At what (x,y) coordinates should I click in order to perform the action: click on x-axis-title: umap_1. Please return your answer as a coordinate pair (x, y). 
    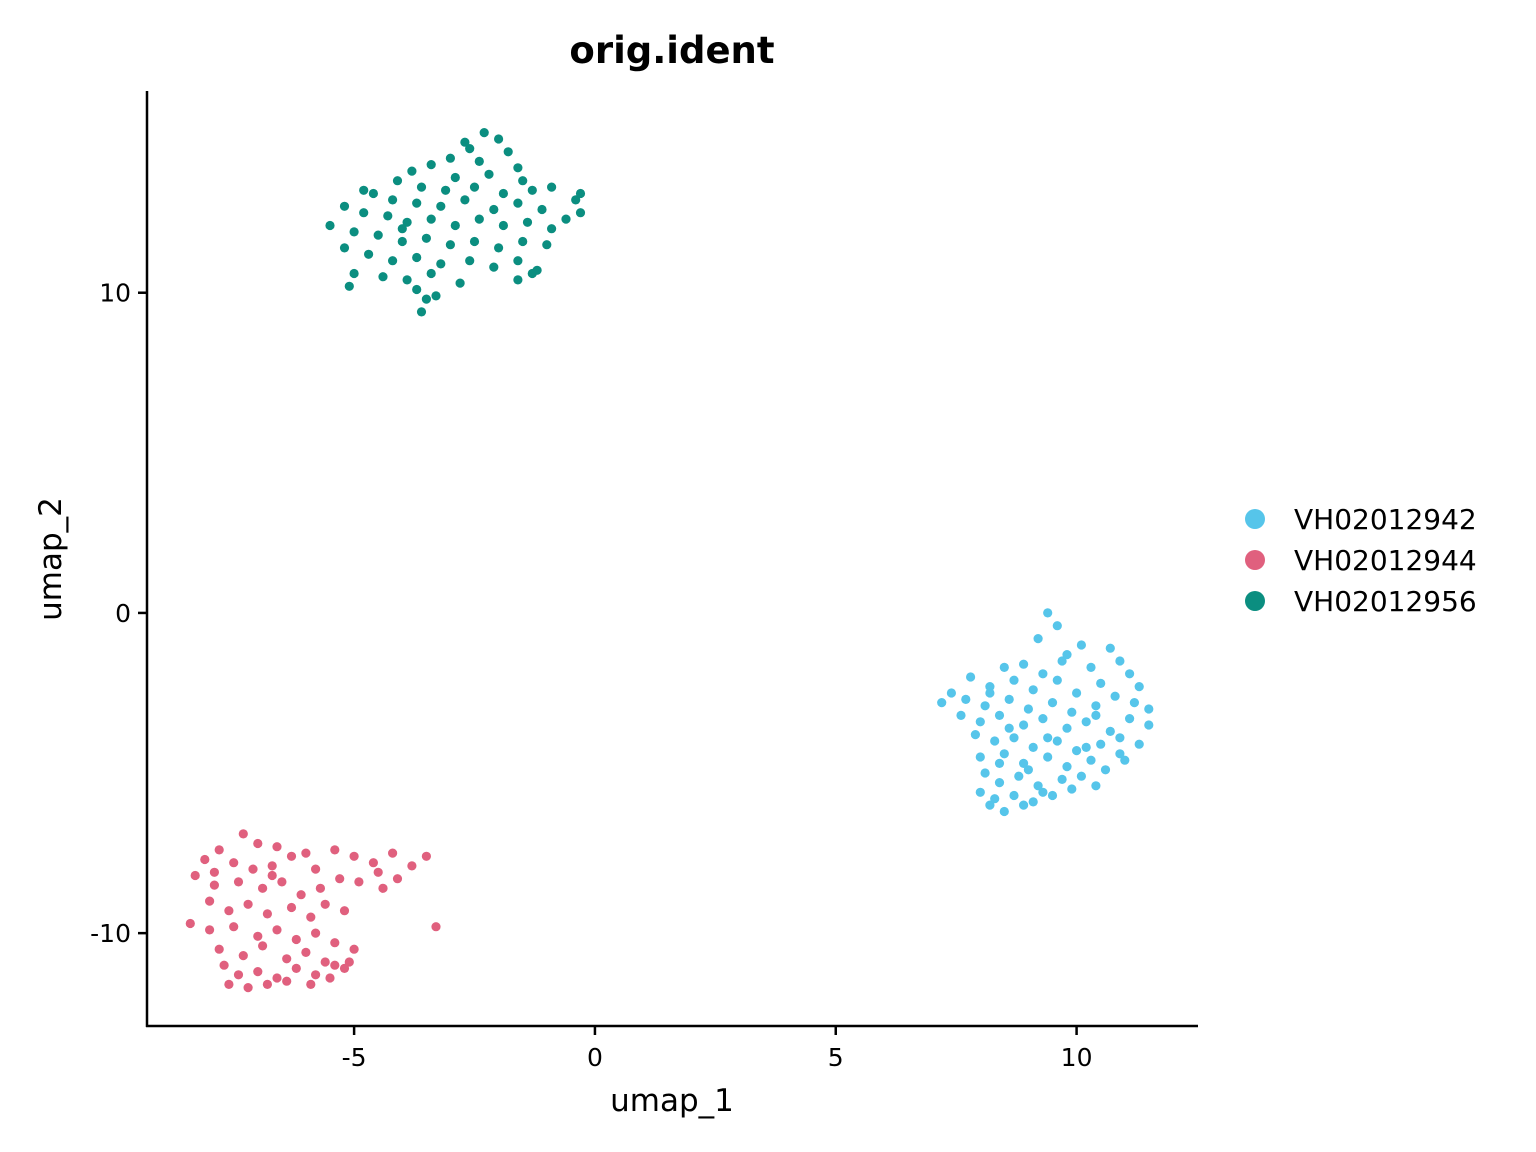
    Looking at the image, I should click on (672, 1101).